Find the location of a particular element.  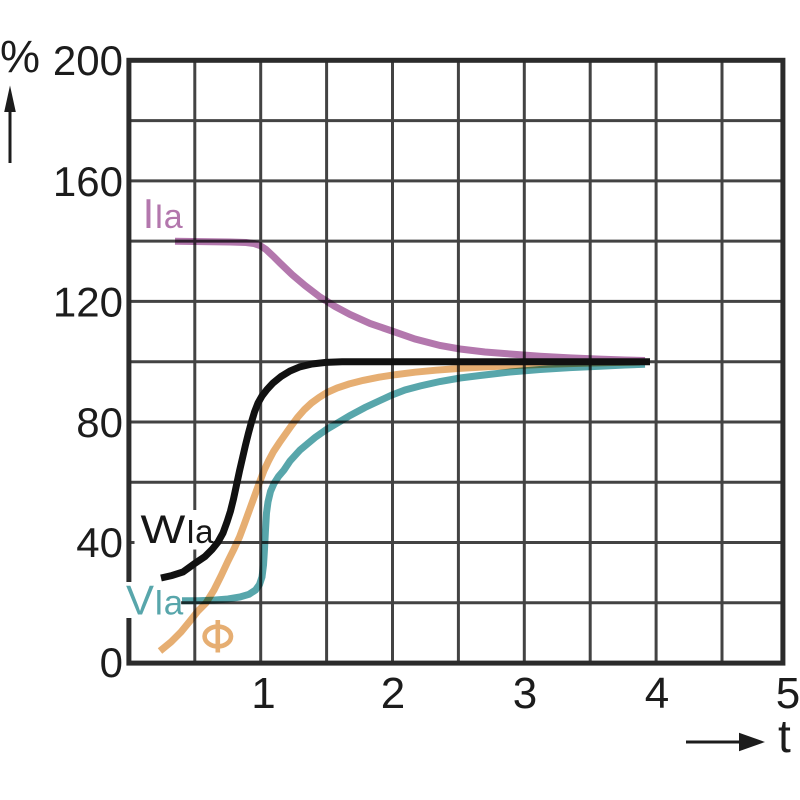

svg-text: 2 is located at coordinates (393, 693).